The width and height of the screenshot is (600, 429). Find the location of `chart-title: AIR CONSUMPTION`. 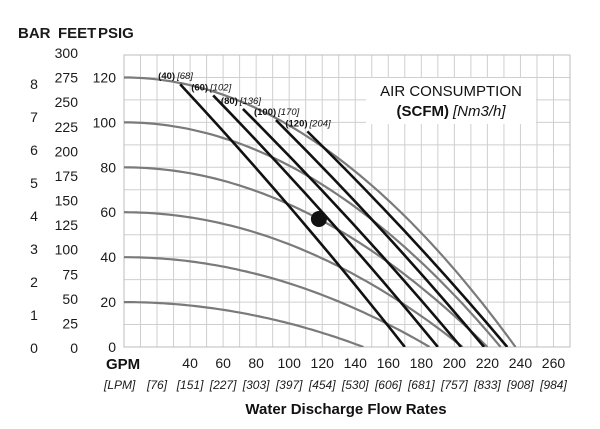

chart-title: AIR CONSUMPTION is located at coordinates (451, 91).